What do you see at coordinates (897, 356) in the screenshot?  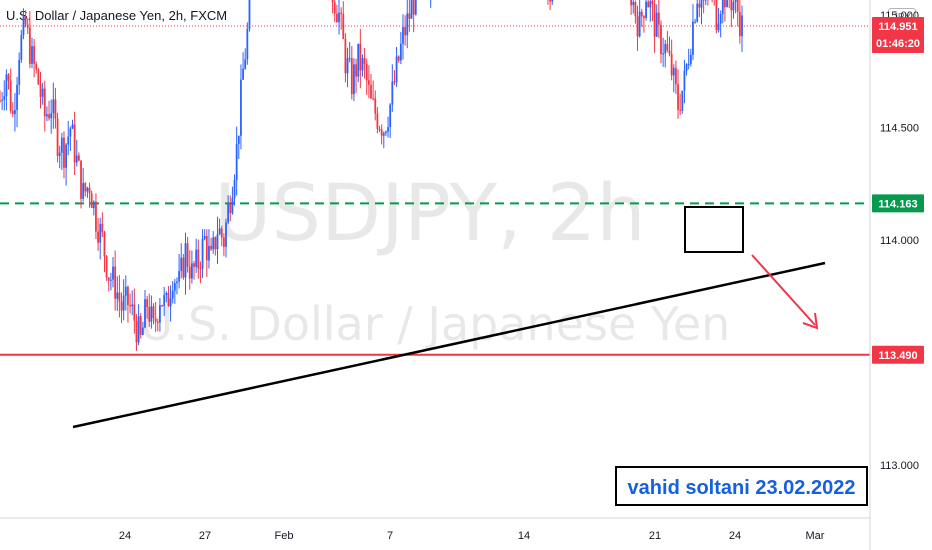 I see `level-tag-label: 113.490` at bounding box center [897, 356].